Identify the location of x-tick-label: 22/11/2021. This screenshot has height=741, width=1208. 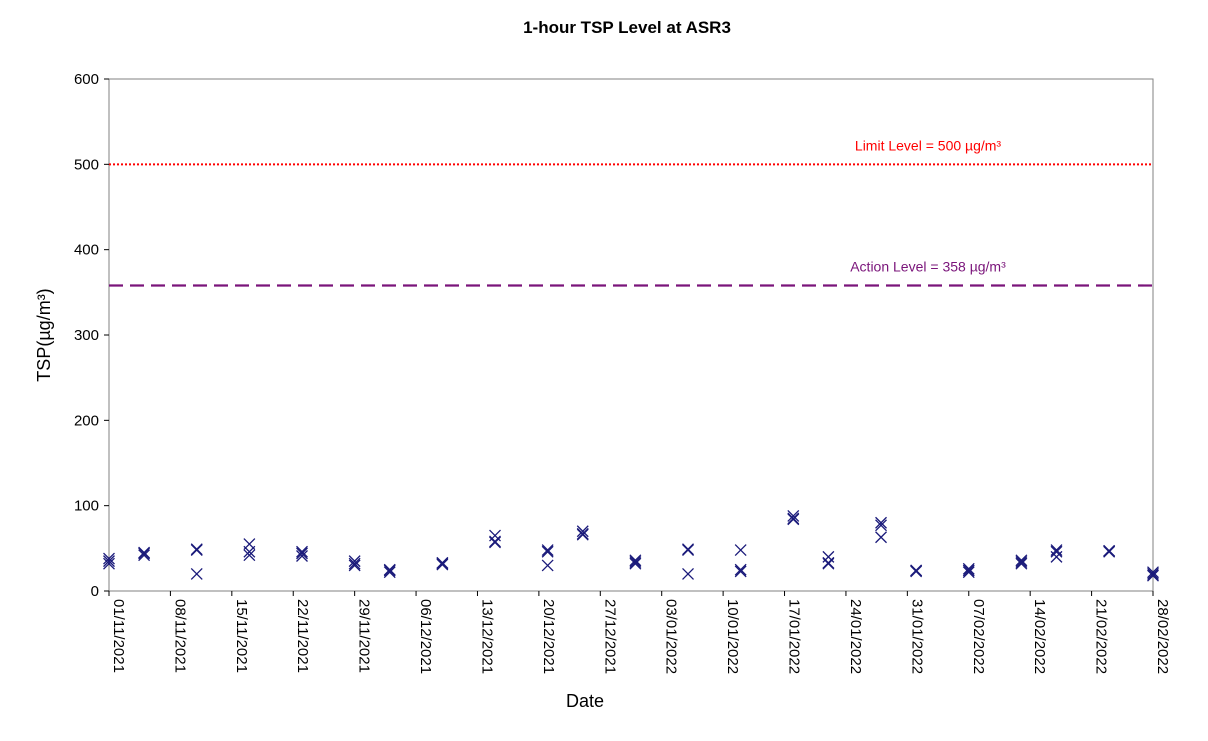
(302, 636).